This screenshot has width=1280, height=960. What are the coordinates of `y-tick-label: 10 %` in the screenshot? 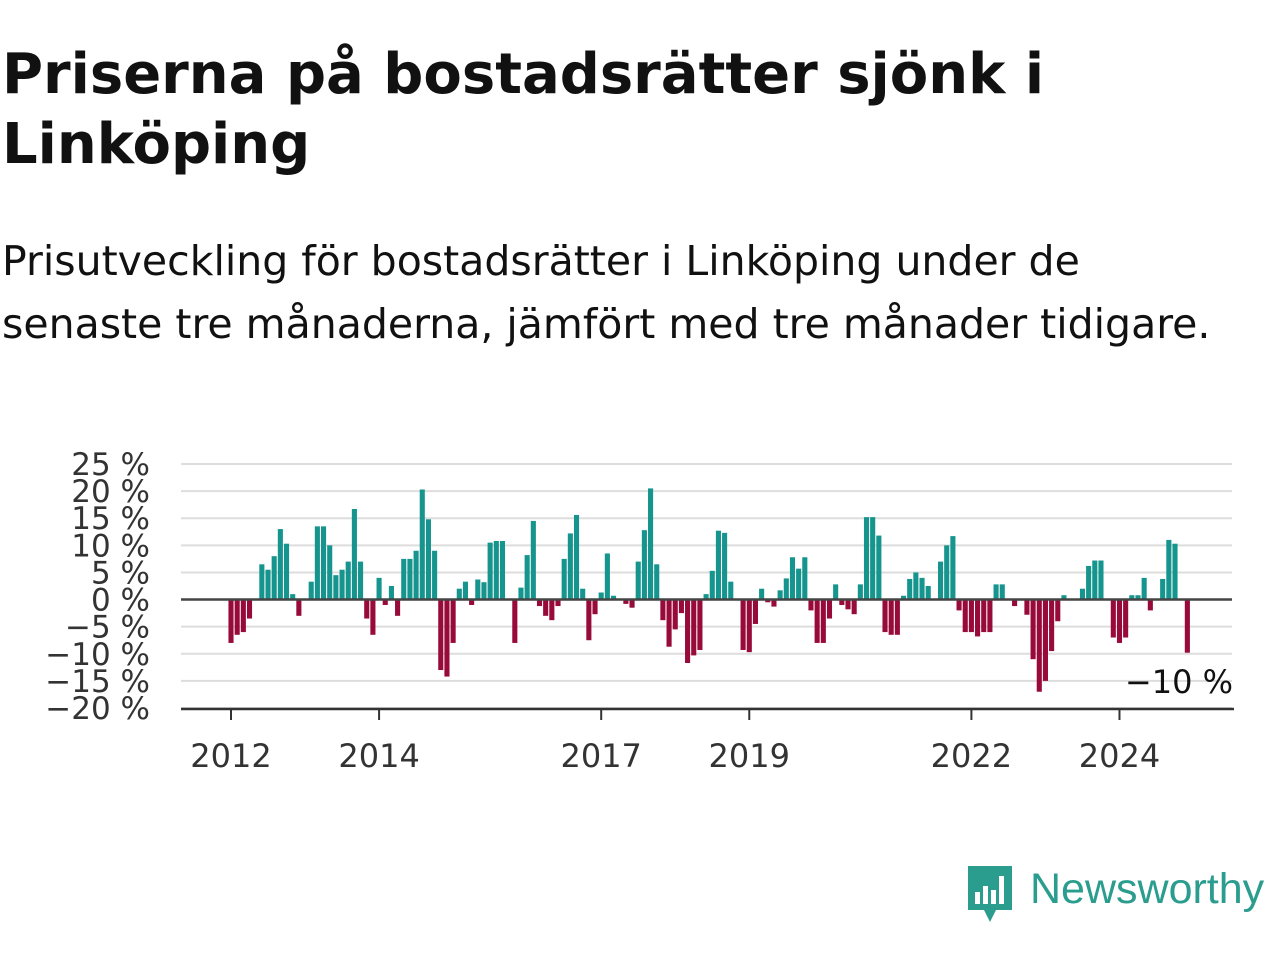 It's located at (110, 546).